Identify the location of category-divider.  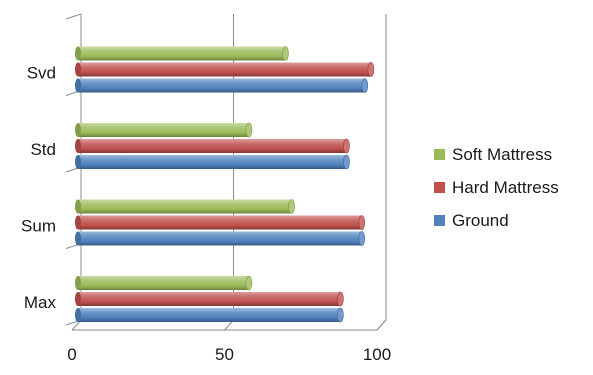
(73, 16).